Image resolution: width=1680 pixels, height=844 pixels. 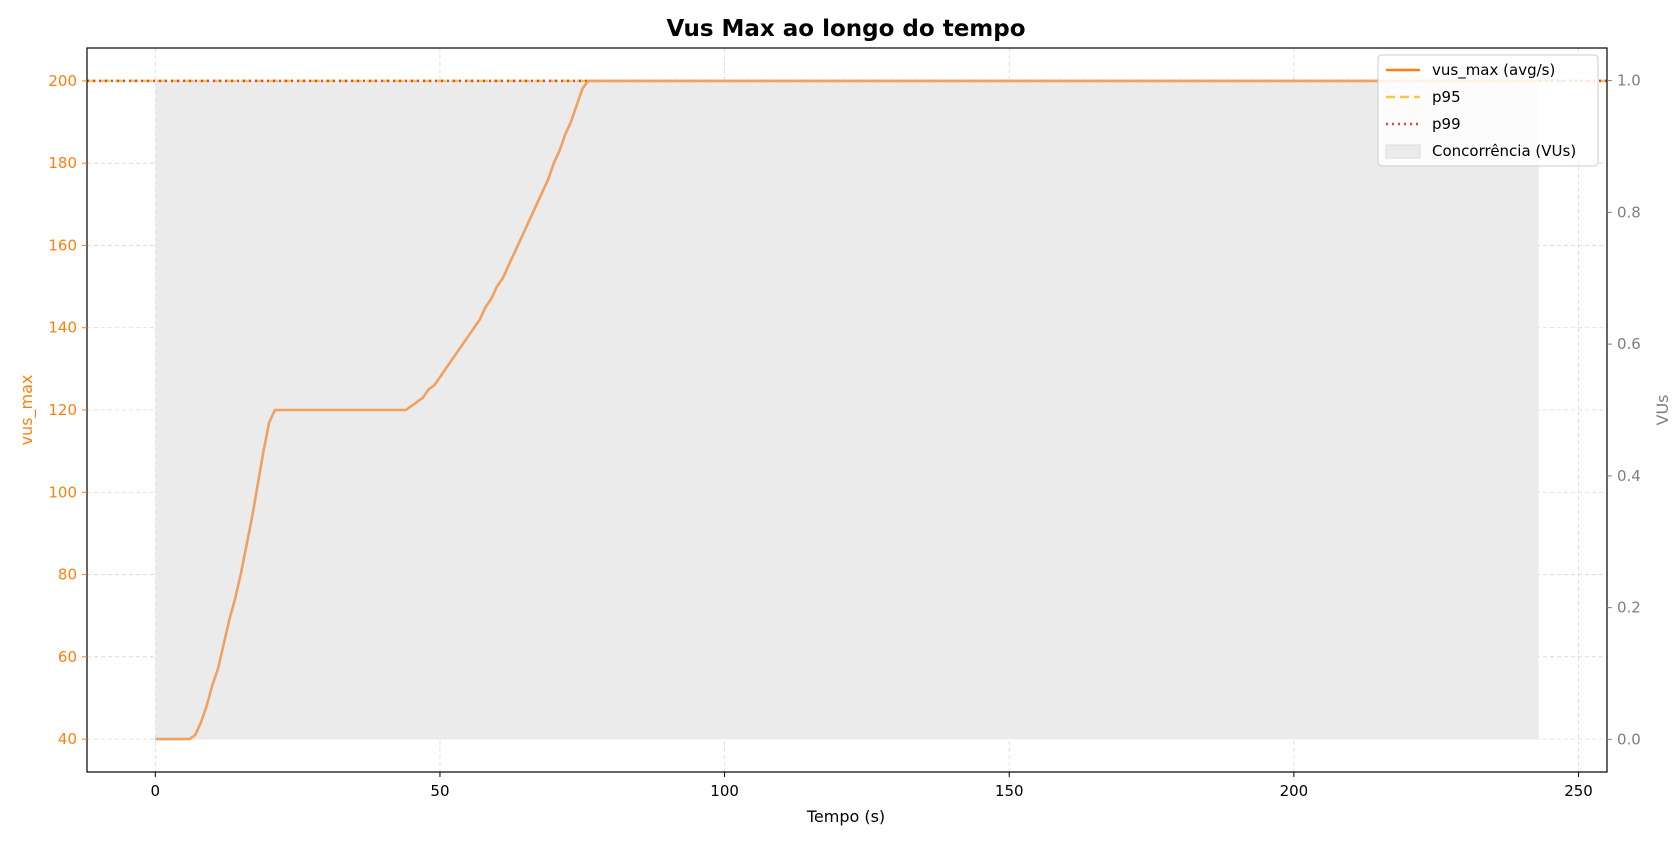 What do you see at coordinates (1446, 97) in the screenshot?
I see `legend-p95-label: p95` at bounding box center [1446, 97].